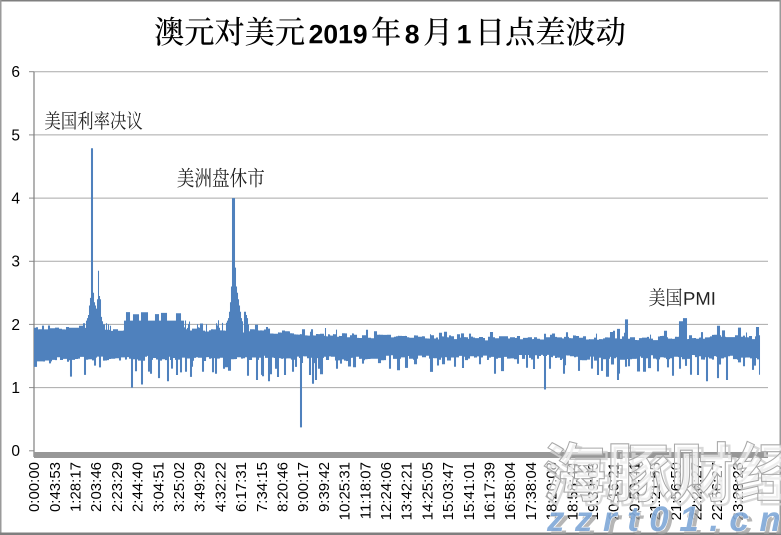  What do you see at coordinates (469, 491) in the screenshot?
I see `svg-text: 15:41:01` at bounding box center [469, 491].